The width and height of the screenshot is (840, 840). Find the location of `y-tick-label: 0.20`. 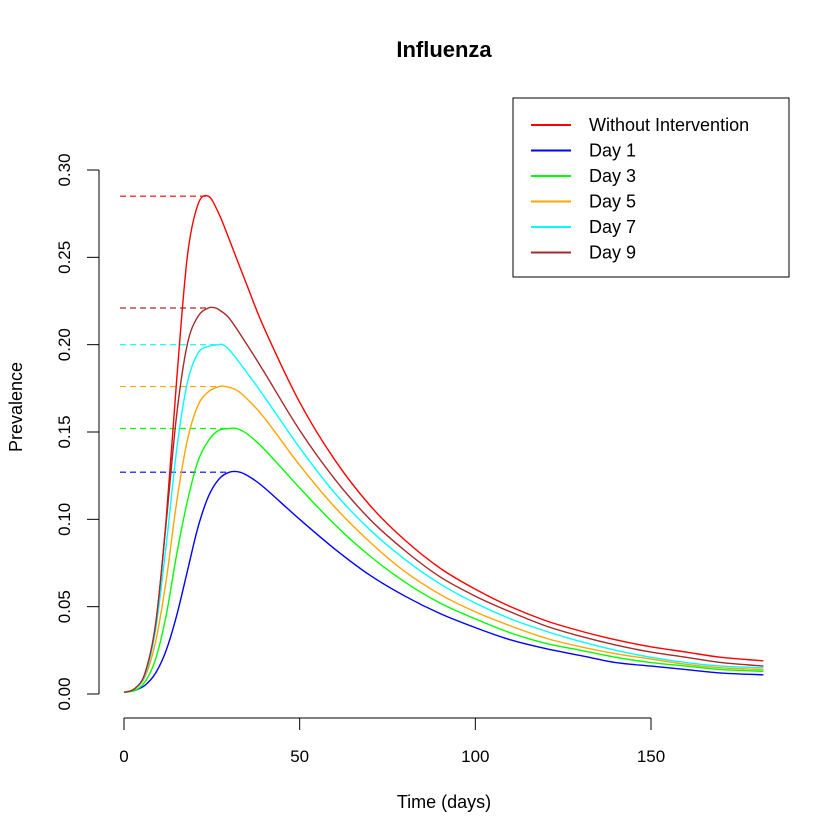

y-tick-label: 0.20 is located at coordinates (64, 344).